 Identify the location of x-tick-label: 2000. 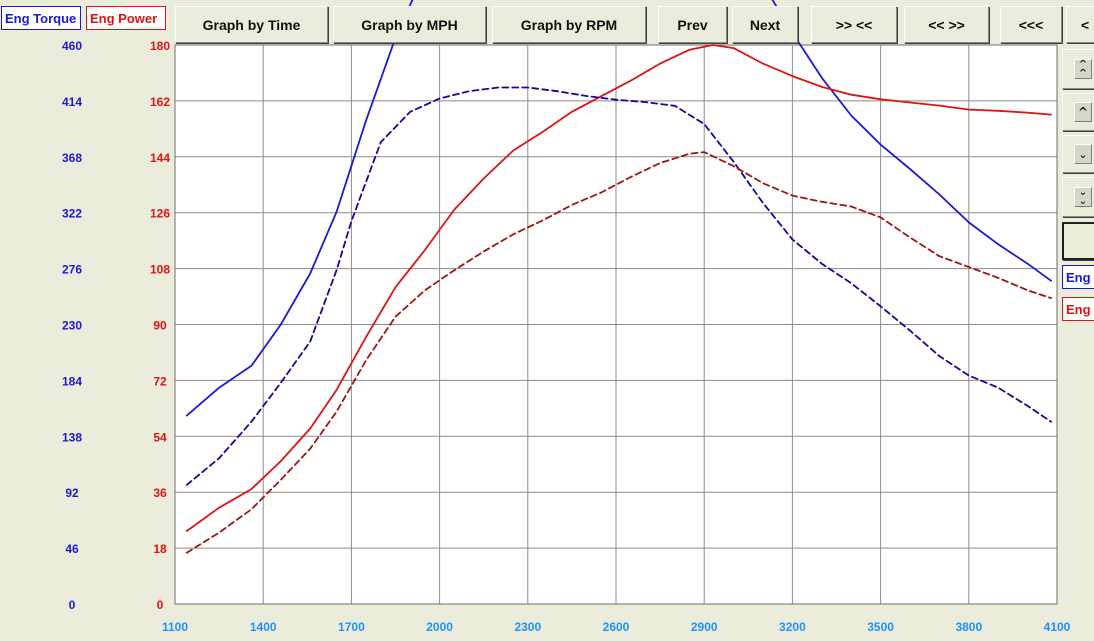
(439, 627).